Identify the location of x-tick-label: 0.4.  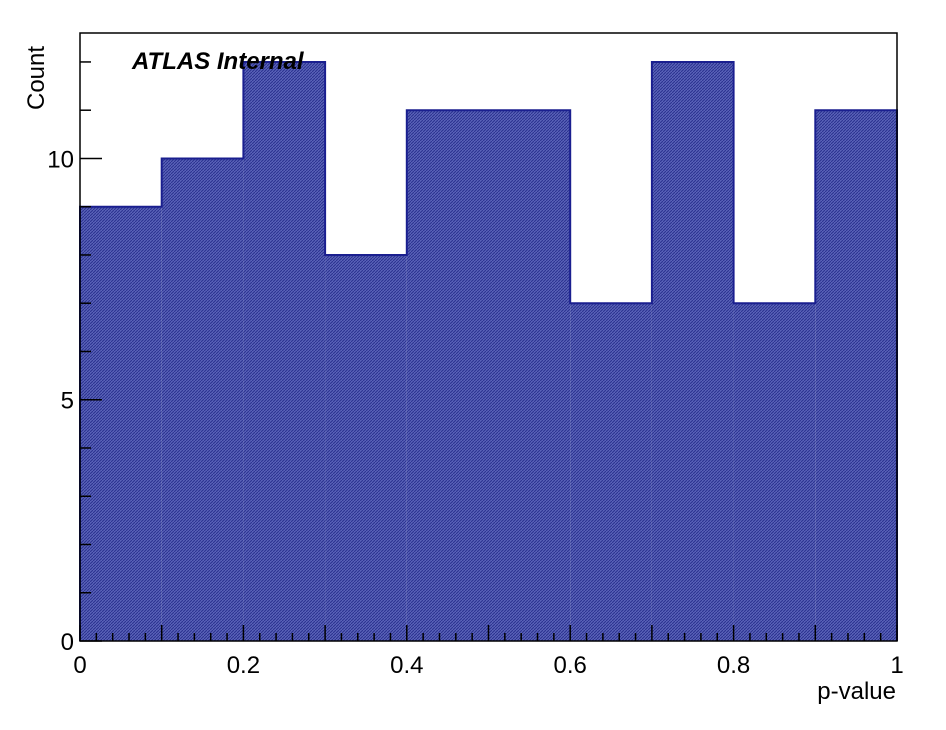
(406, 665).